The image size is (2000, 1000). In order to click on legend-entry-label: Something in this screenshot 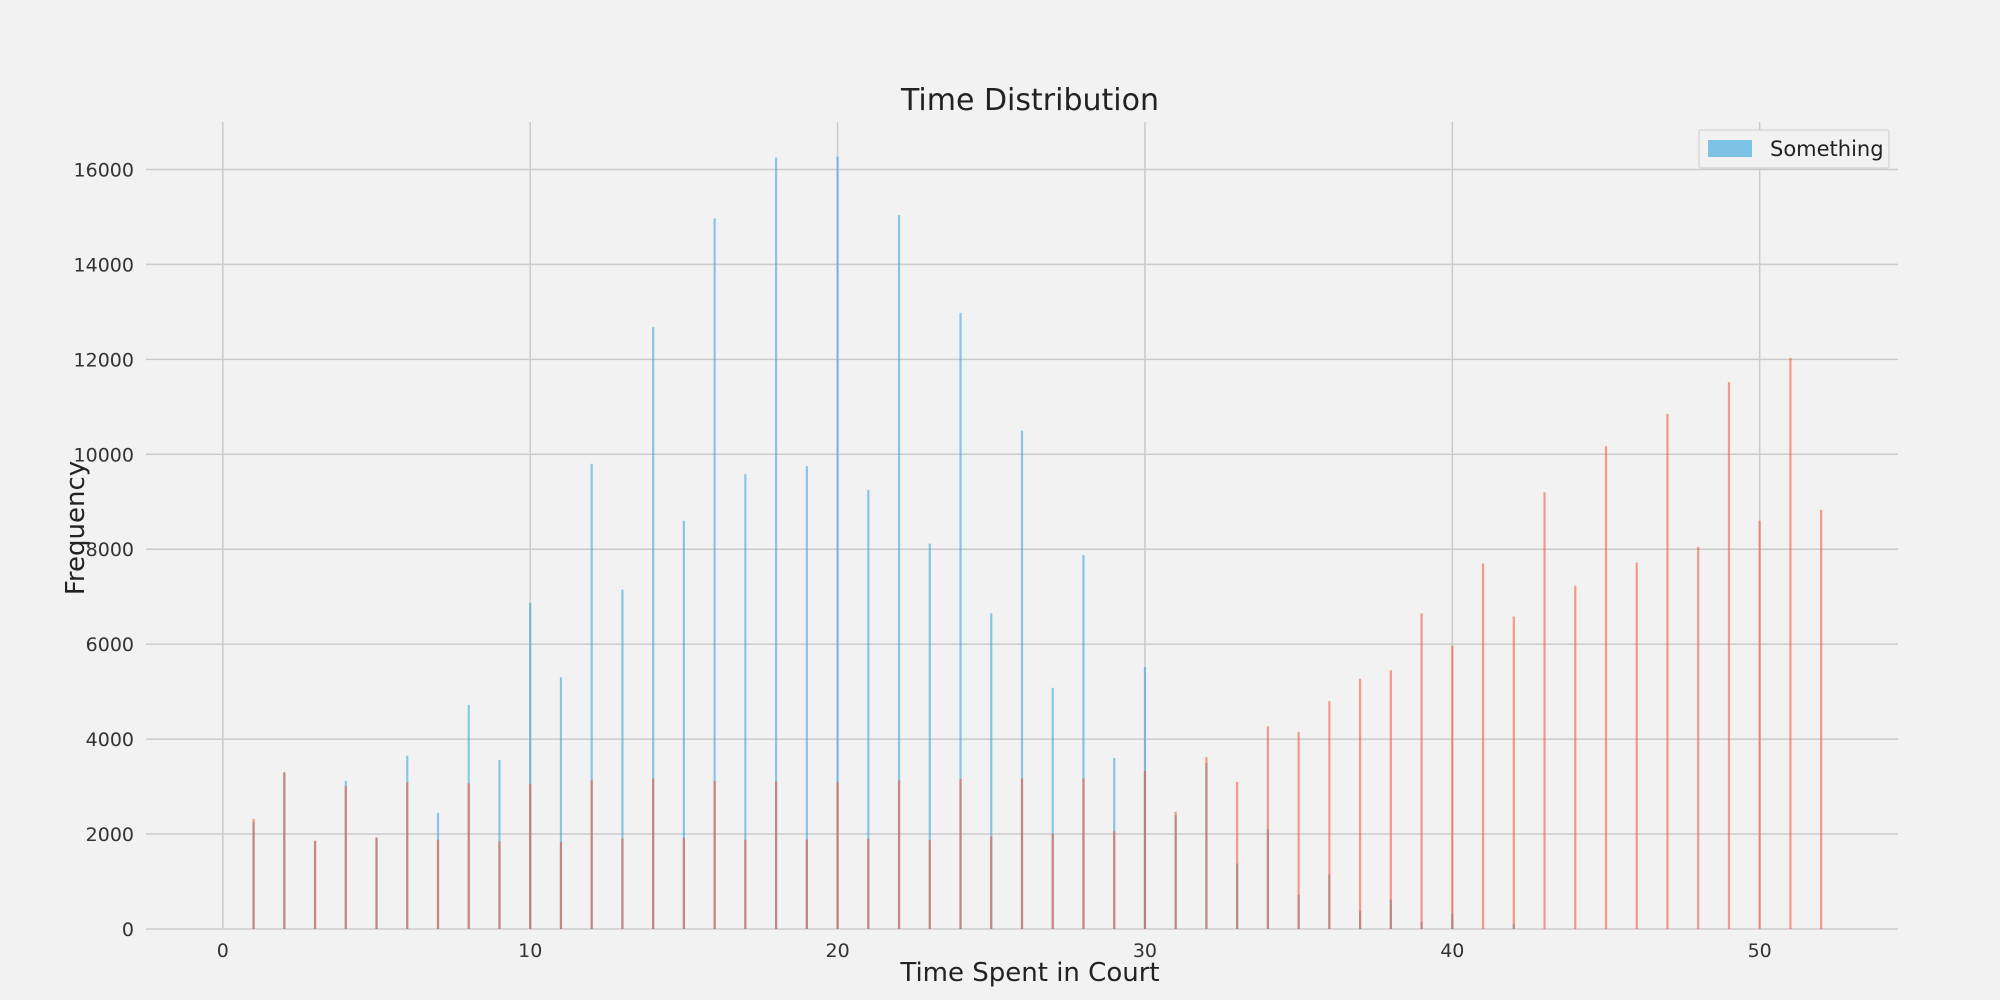, I will do `click(1827, 149)`.